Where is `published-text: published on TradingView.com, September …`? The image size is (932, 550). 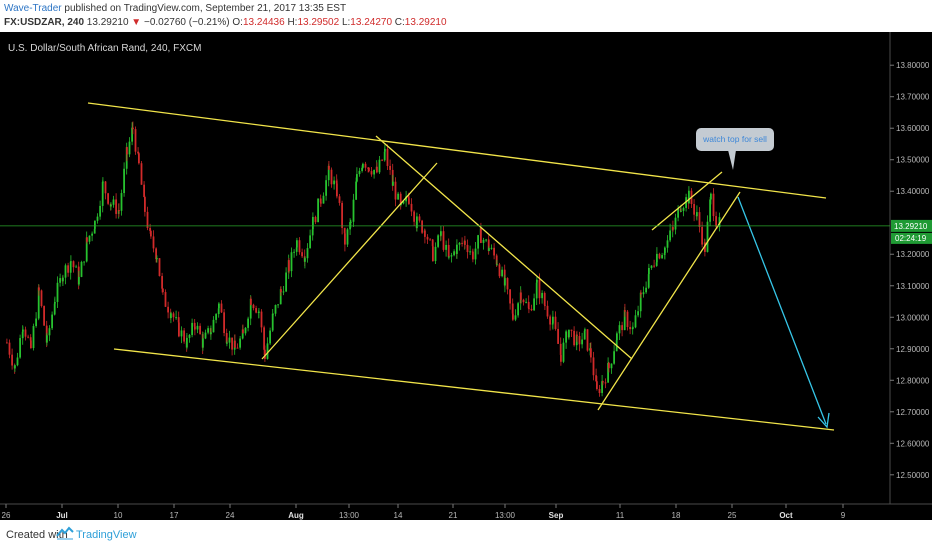 published-text: published on TradingView.com, September … is located at coordinates (205, 8).